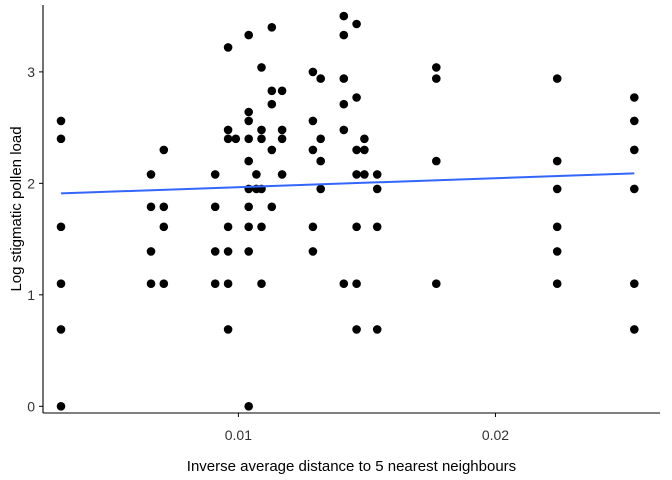 This screenshot has width=672, height=480. Describe the element at coordinates (495, 435) in the screenshot. I see `x-tick-label: 0.02` at that location.